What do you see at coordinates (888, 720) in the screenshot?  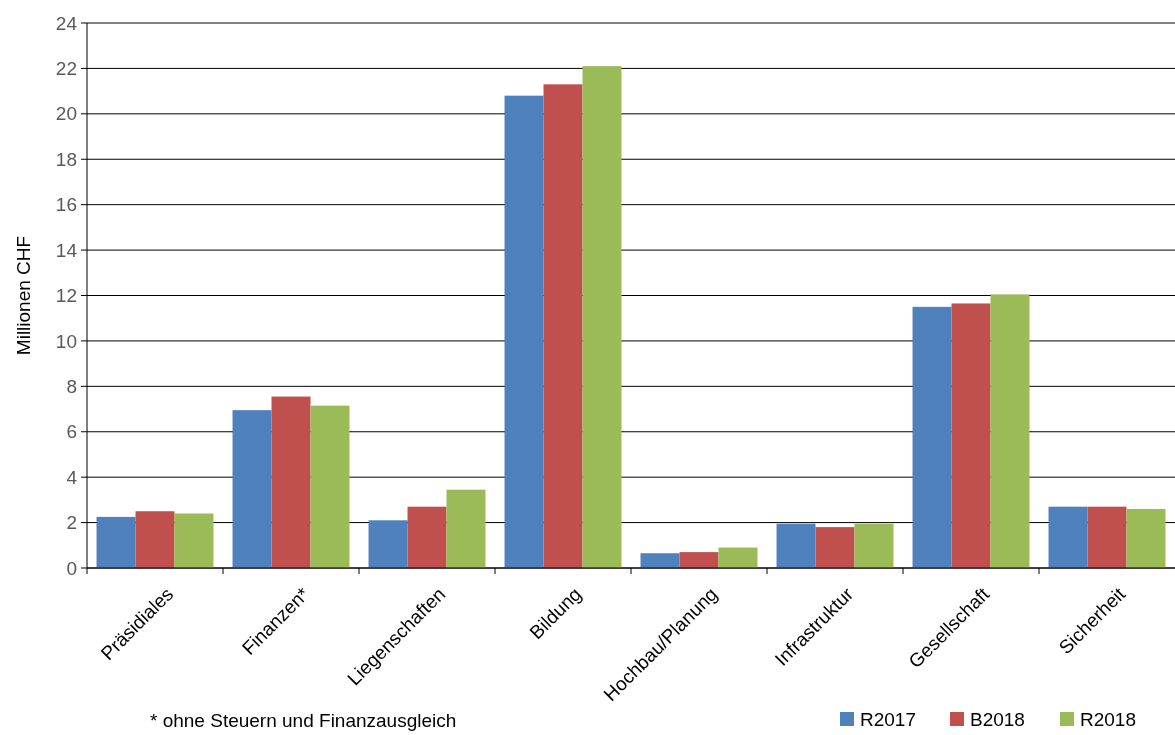 I see `legend-label: R2017` at bounding box center [888, 720].